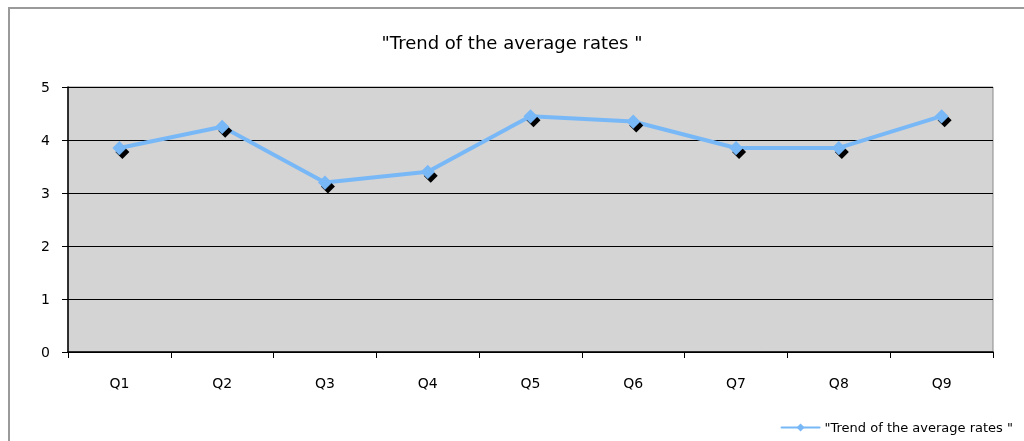  What do you see at coordinates (919, 427) in the screenshot?
I see `legend-label: "Trend of the average rates "` at bounding box center [919, 427].